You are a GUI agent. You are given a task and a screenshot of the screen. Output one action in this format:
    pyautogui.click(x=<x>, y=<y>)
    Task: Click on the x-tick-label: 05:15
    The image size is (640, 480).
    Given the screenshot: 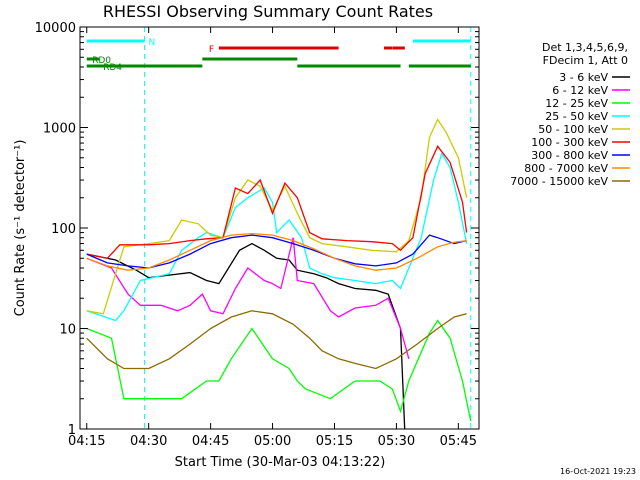 What is the action you would take?
    pyautogui.click(x=334, y=441)
    